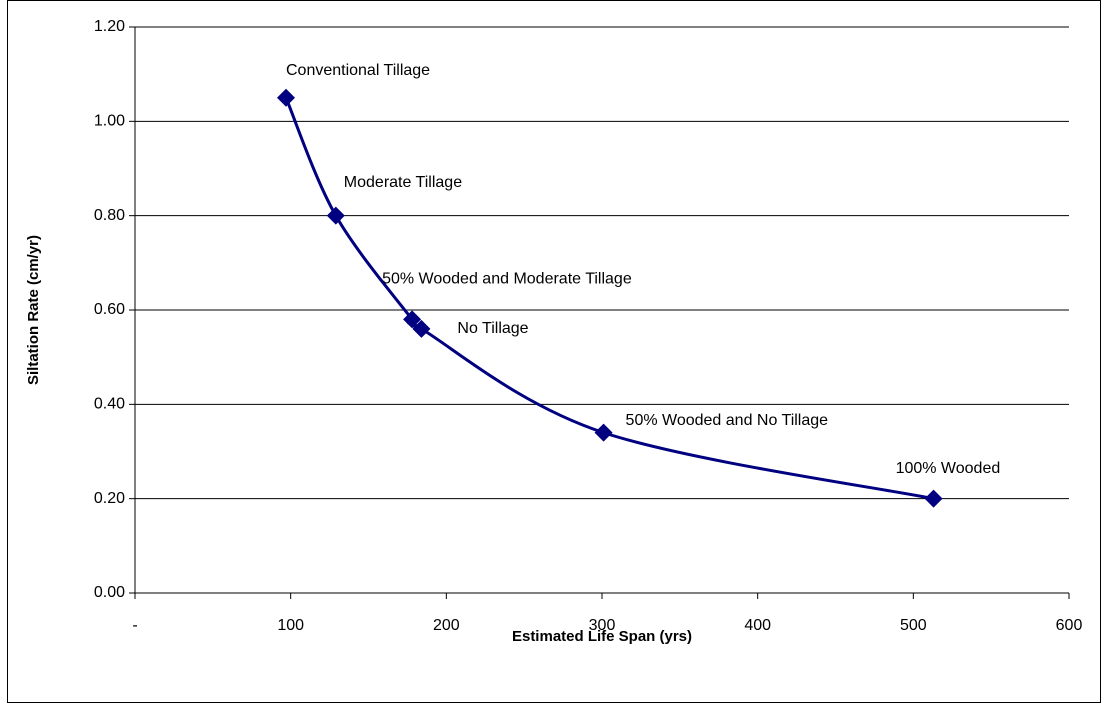  What do you see at coordinates (109, 121) in the screenshot?
I see `y-tick-label: 1.00` at bounding box center [109, 121].